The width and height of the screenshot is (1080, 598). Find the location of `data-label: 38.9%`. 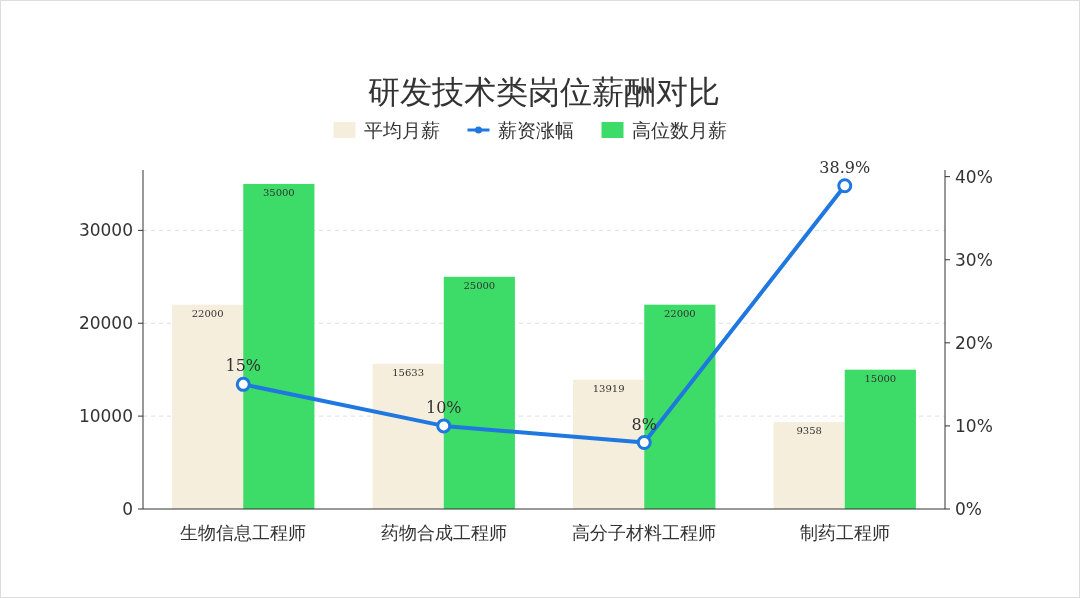

data-label: 38.9% is located at coordinates (845, 167).